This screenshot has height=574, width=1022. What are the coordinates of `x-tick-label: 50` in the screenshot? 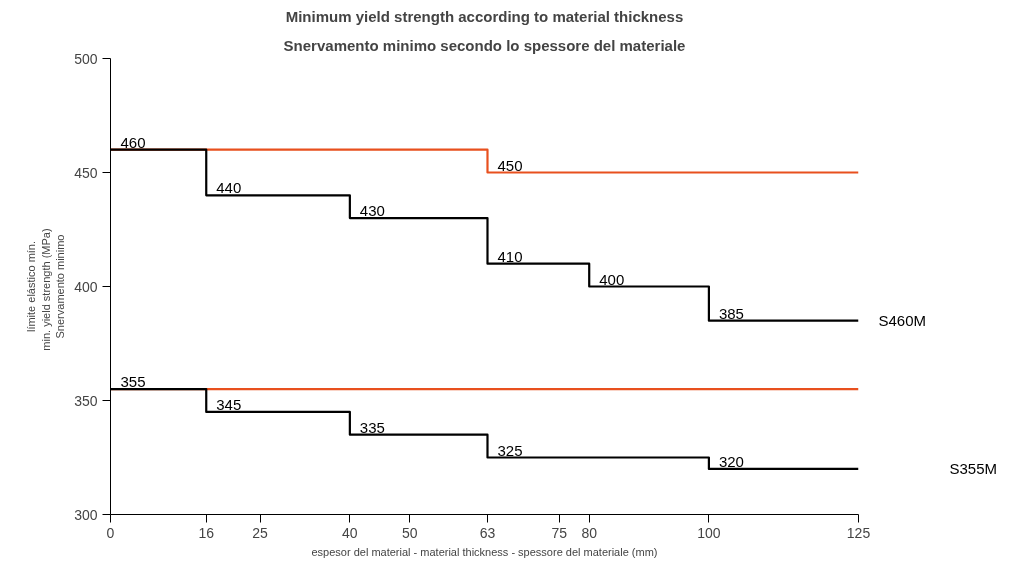 It's located at (409, 532).